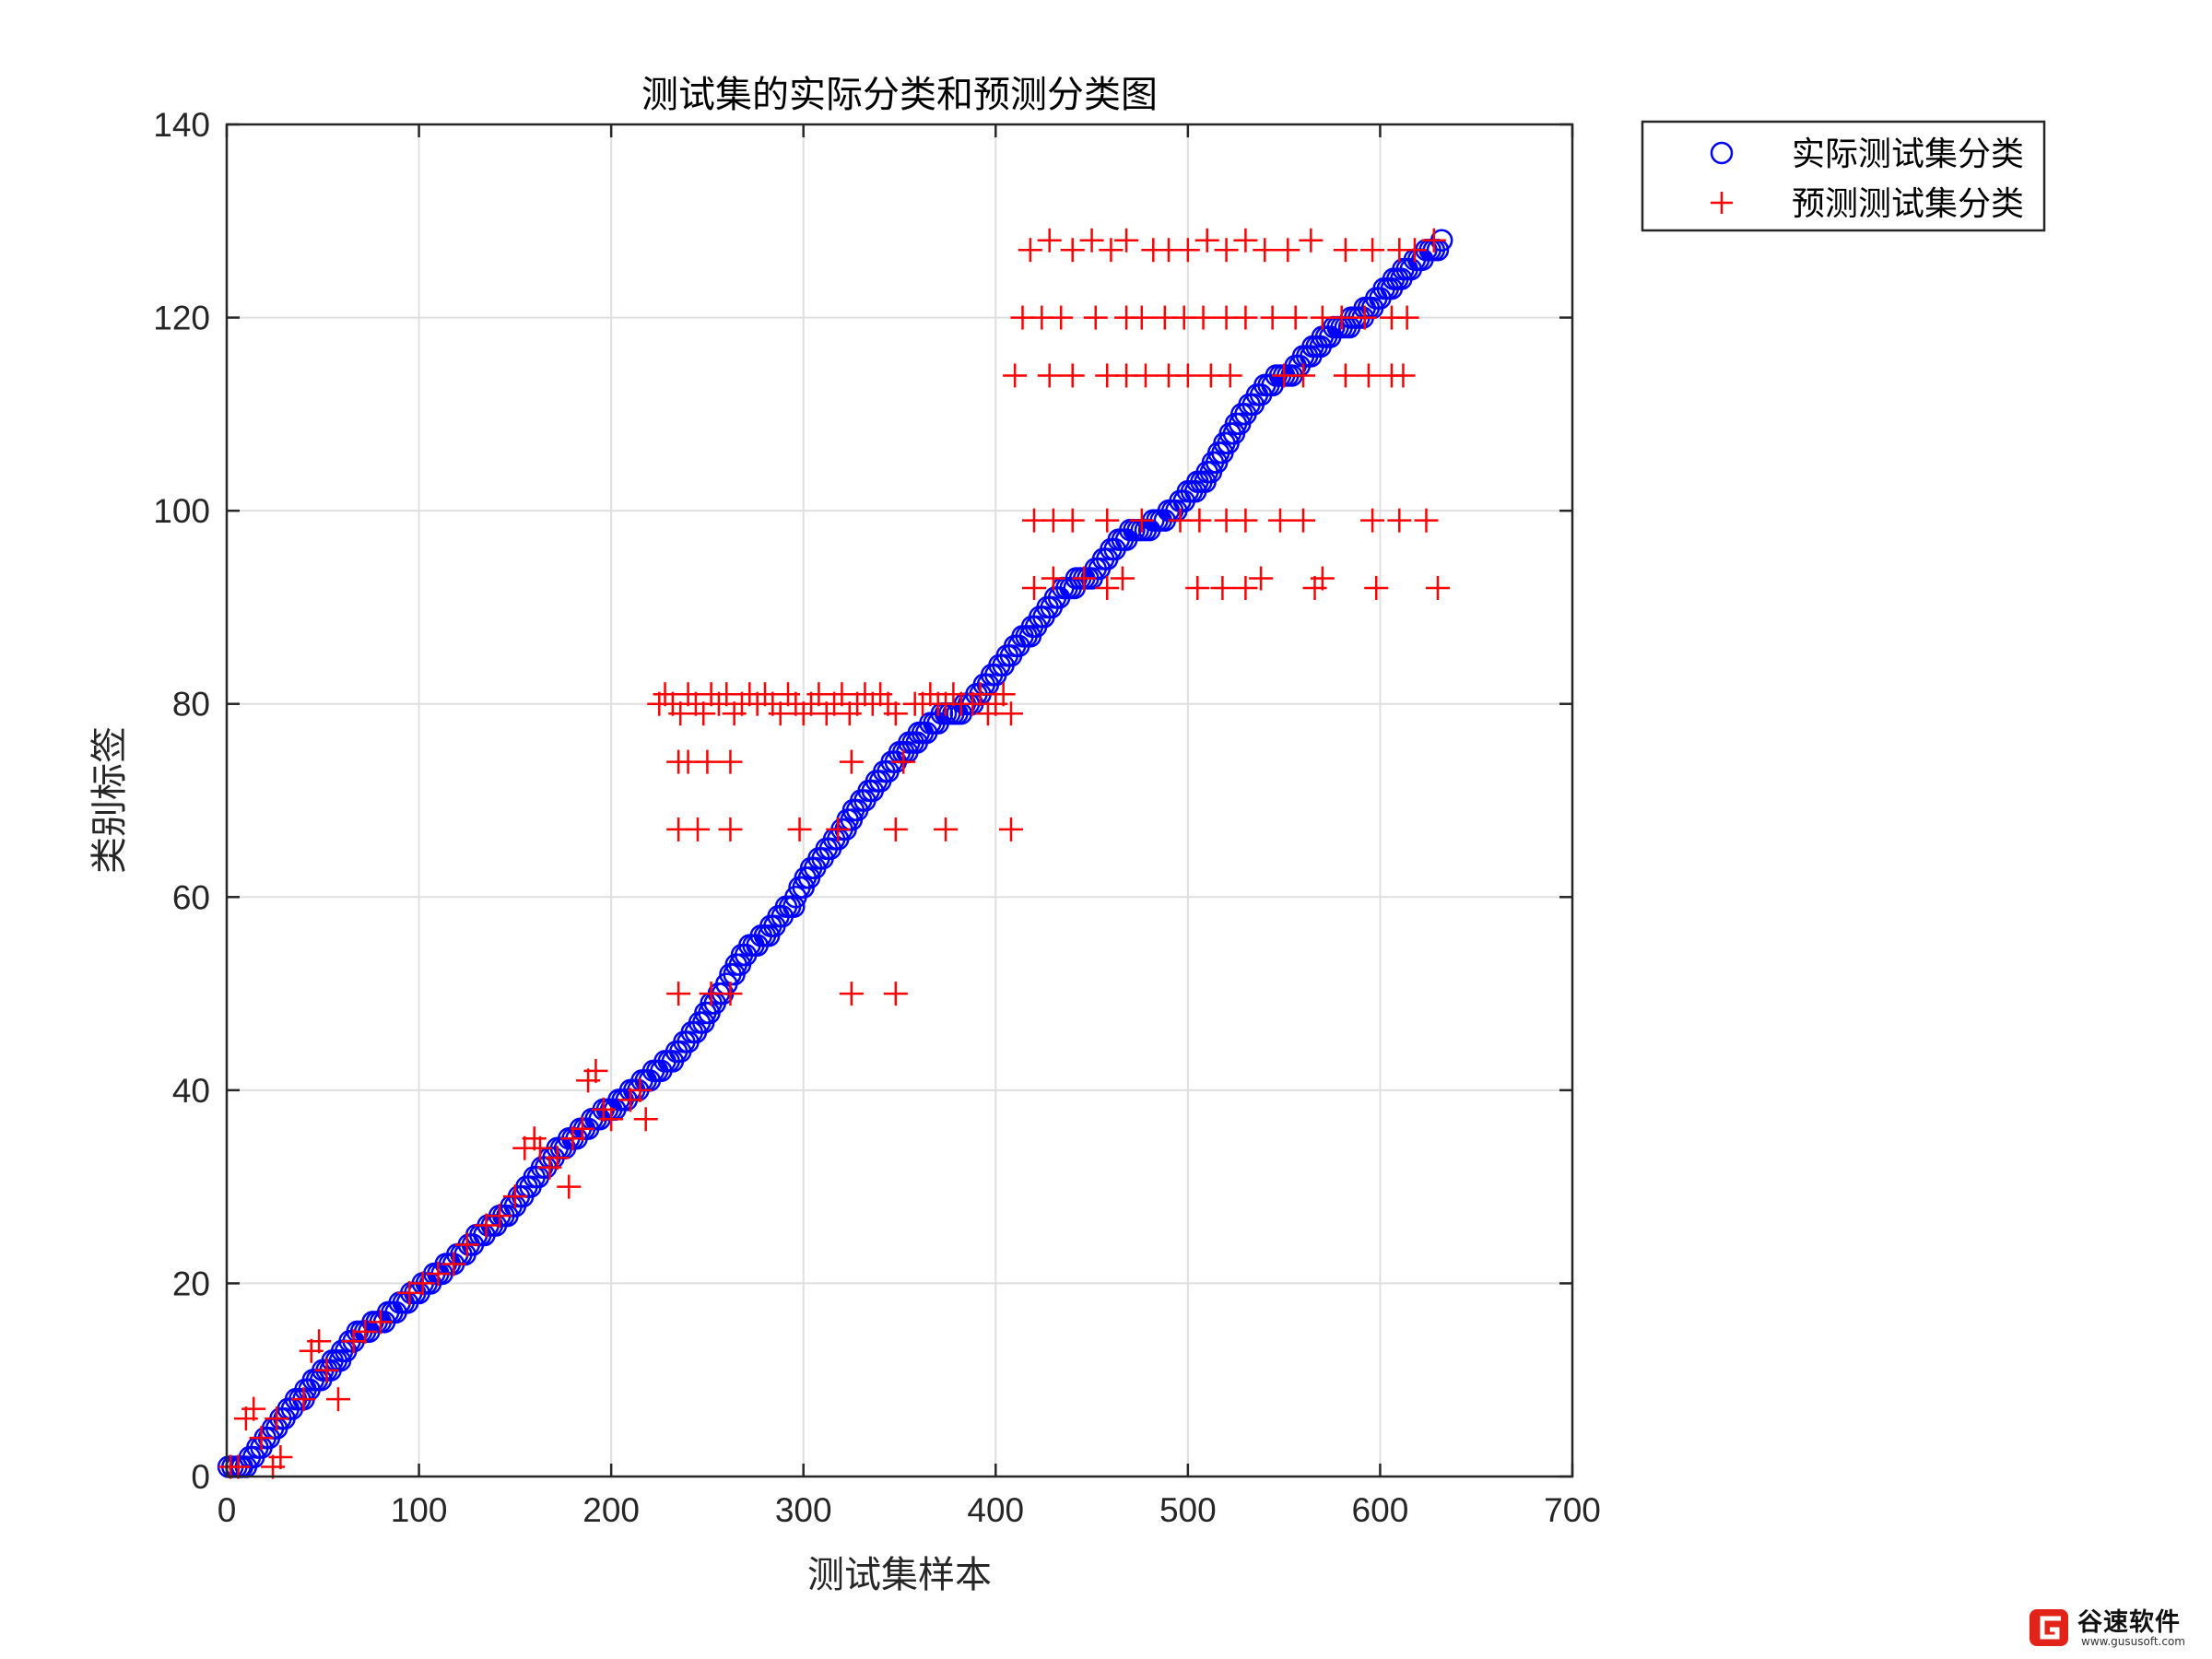  I want to click on legend-label-predicted: 预测测试集分类, so click(1908, 204).